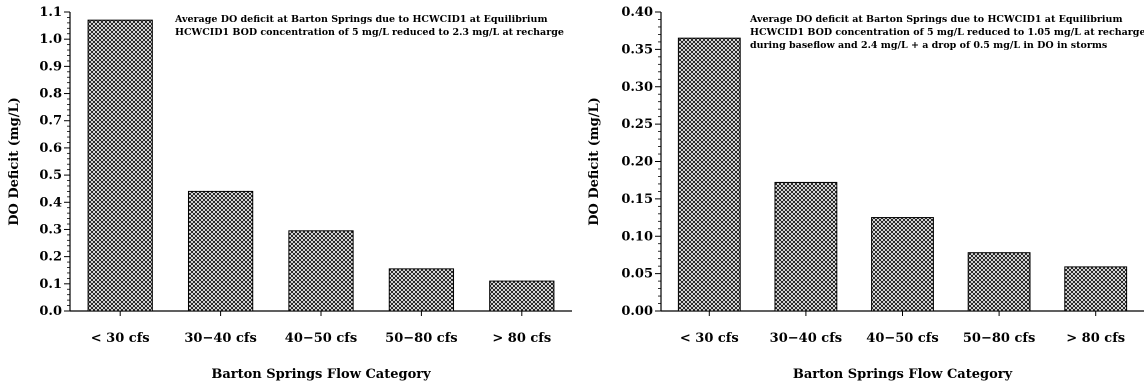  What do you see at coordinates (50, 284) in the screenshot?
I see `y-tick-label: 0.1` at bounding box center [50, 284].